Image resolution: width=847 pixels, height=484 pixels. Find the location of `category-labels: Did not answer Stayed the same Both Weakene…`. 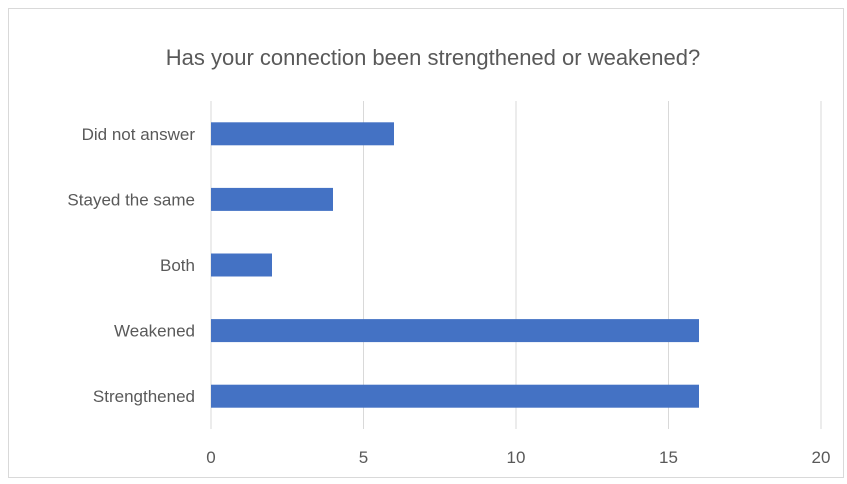

category-labels: Did not answer Stayed the same Both Weakene… is located at coordinates (131, 265).